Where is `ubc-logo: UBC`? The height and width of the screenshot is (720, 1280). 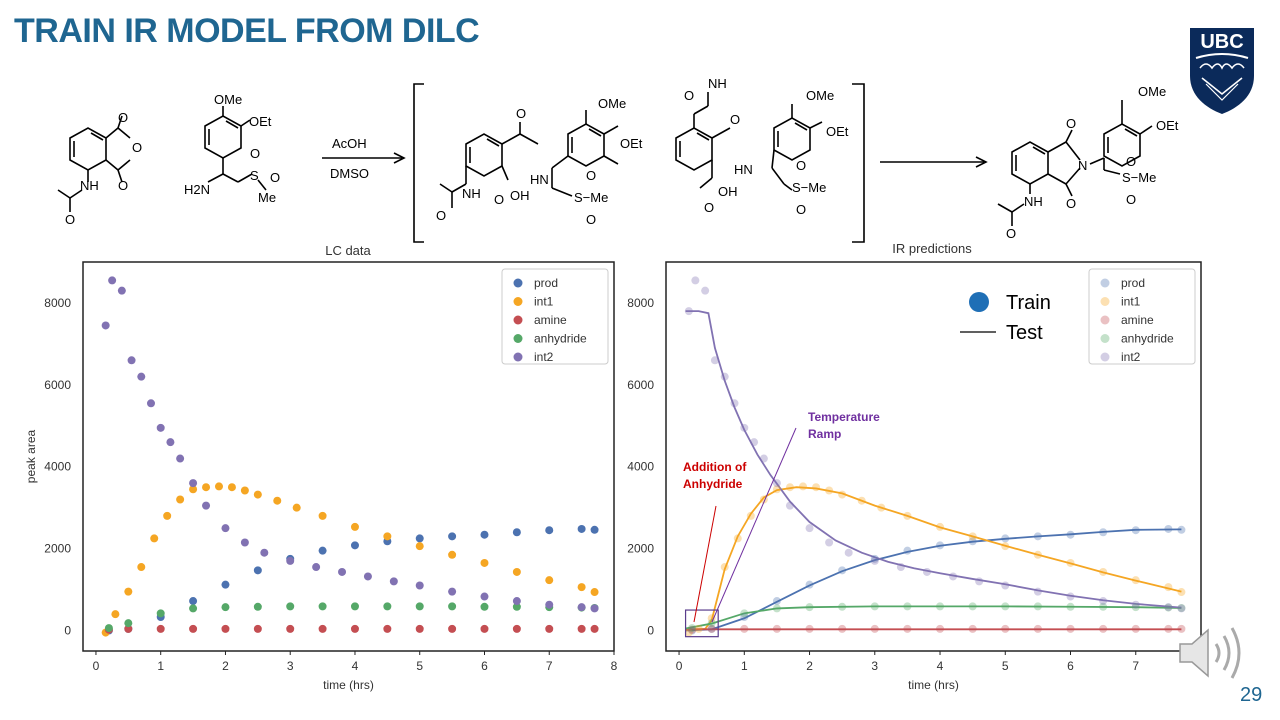 ubc-logo: UBC is located at coordinates (1222, 71).